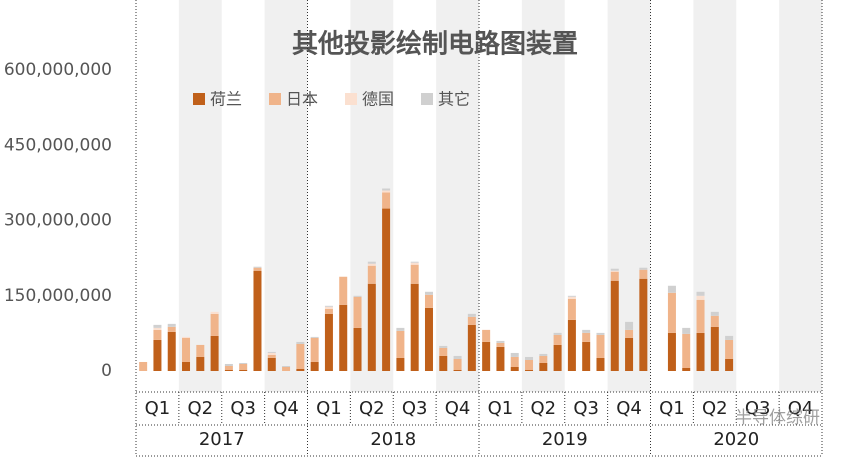 Image resolution: width=868 pixels, height=457 pixels. I want to click on chart-title: 其他投影绘制电路图装置, so click(435, 44).